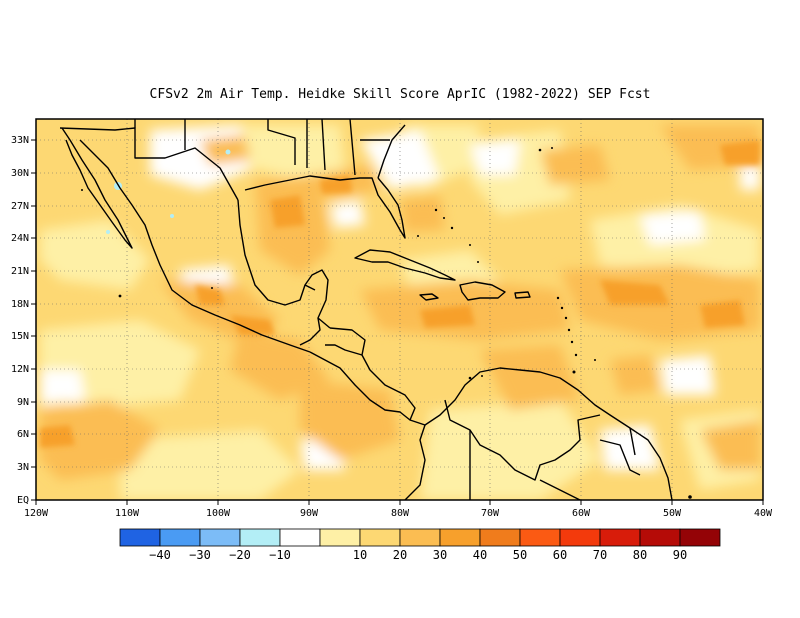  What do you see at coordinates (20, 304) in the screenshot?
I see `y-tick-label: 18N` at bounding box center [20, 304].